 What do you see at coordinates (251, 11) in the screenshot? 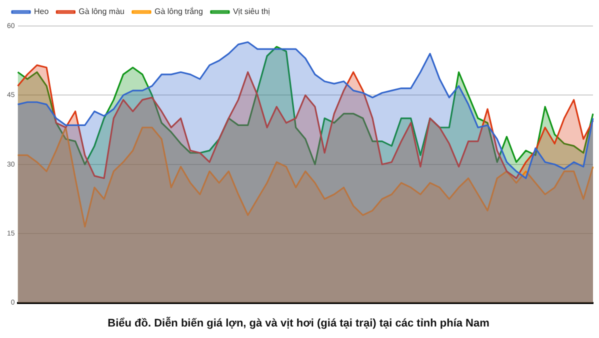
I see `legend-label: Vịt siêu thị` at bounding box center [251, 11].